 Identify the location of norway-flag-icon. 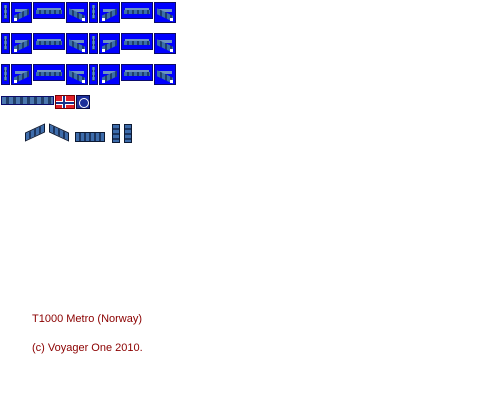
(65, 102).